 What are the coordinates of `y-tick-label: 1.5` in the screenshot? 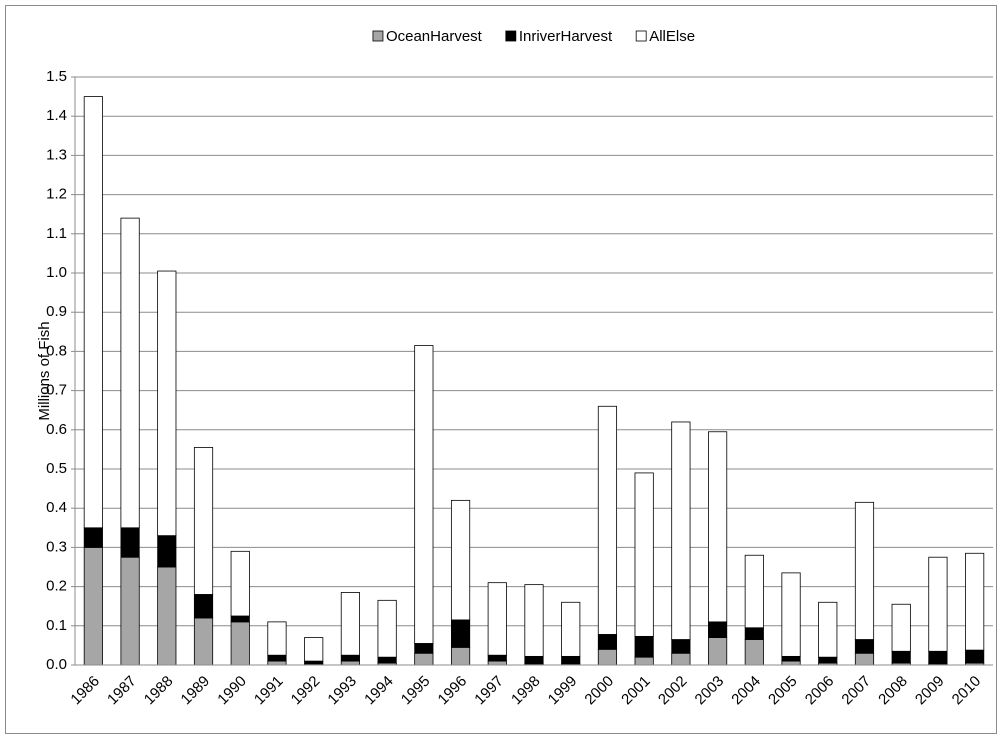 It's located at (56, 76).